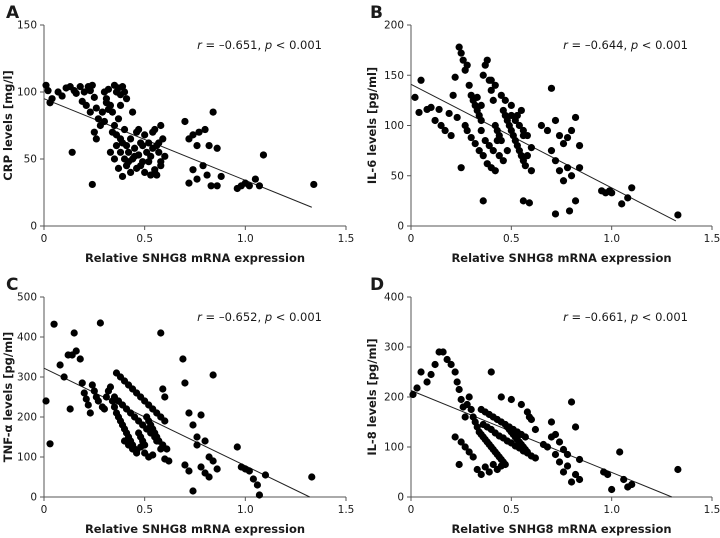  What do you see at coordinates (346, 510) in the screenshot?
I see `x-tick-label: 1.5` at bounding box center [346, 510].